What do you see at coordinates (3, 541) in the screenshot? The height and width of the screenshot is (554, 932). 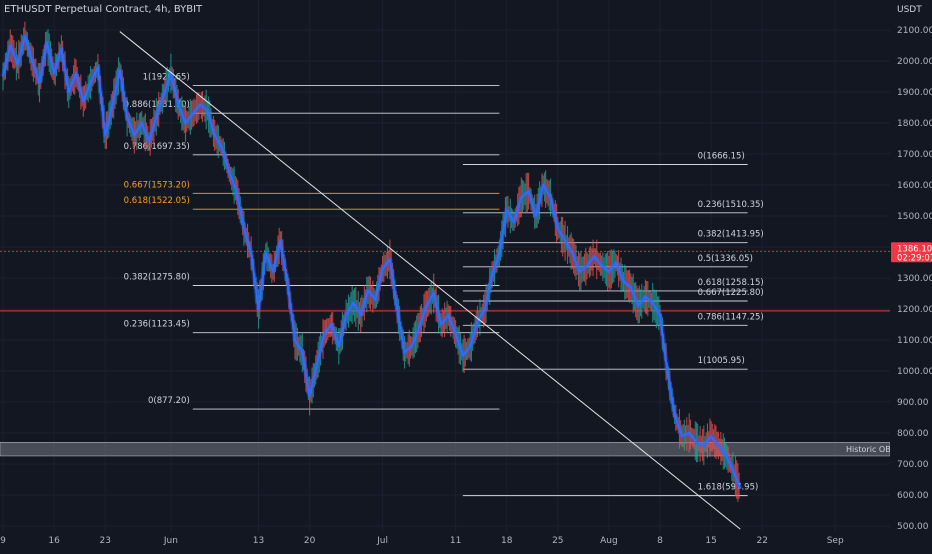 I see `x-tick-label: 9` at bounding box center [3, 541].